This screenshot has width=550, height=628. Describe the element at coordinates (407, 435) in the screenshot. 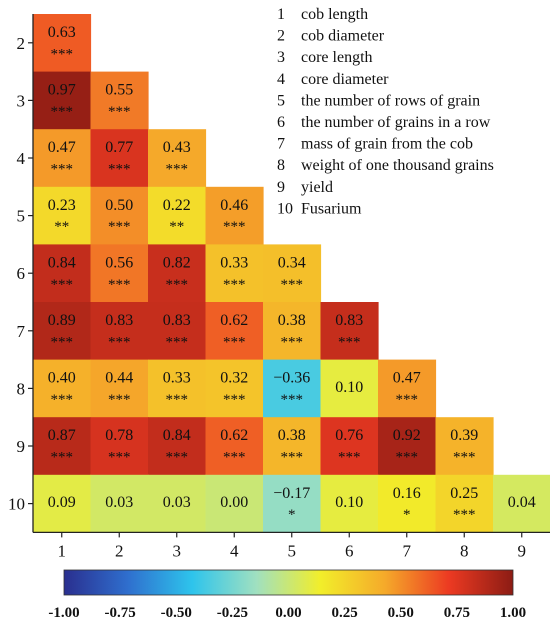

I see `cell-value-label: 0.92` at that location.